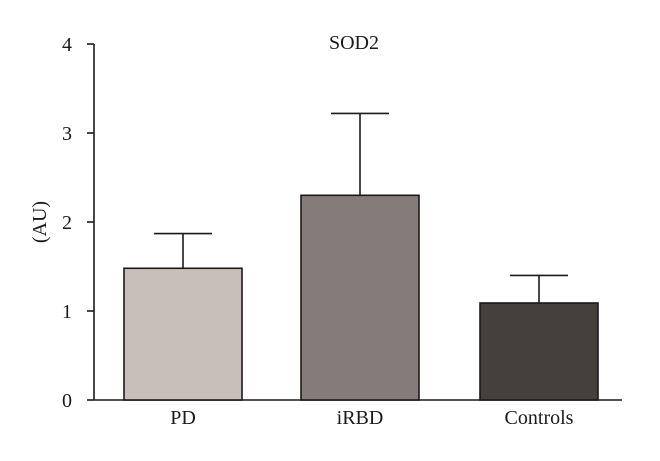 The height and width of the screenshot is (461, 660). I want to click on bar-pd, so click(183, 334).